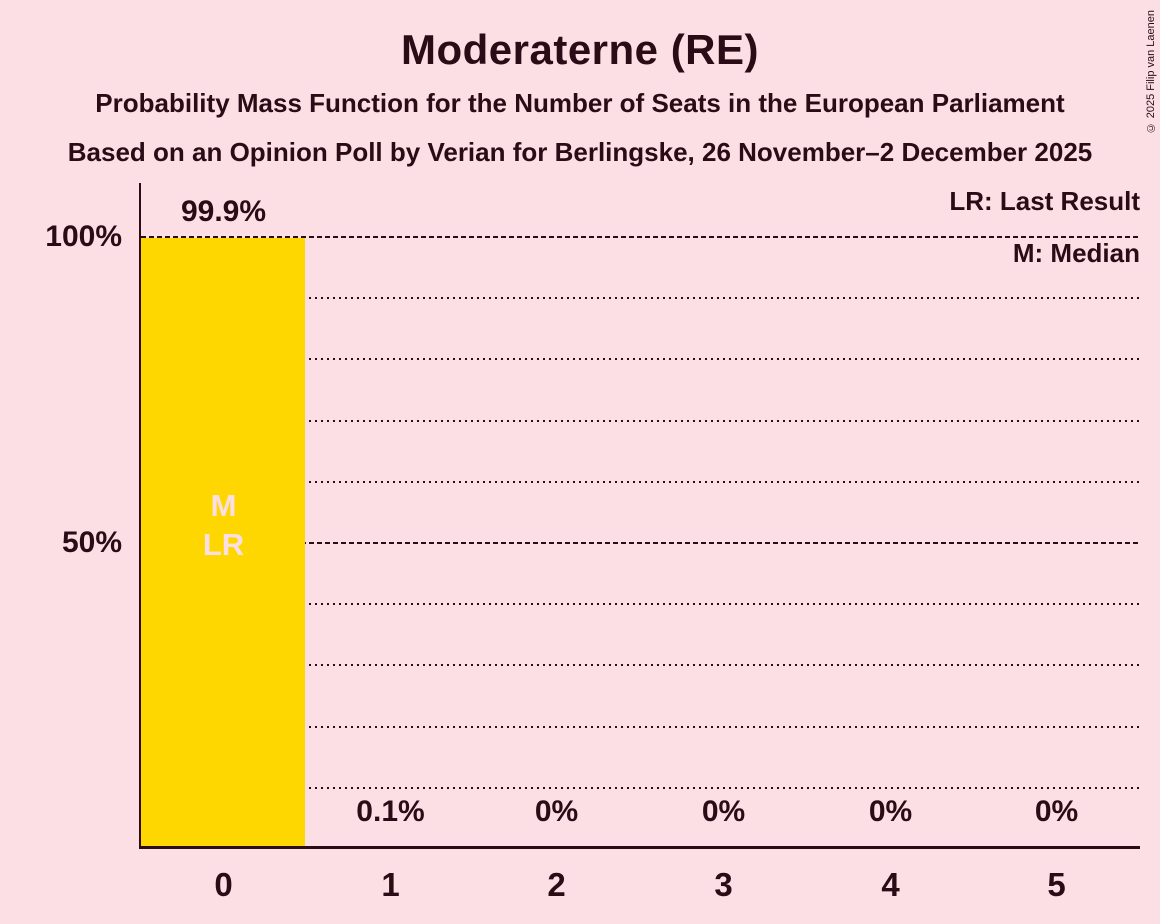 Image resolution: width=1160 pixels, height=924 pixels. I want to click on gridline-60pct, so click(640, 481).